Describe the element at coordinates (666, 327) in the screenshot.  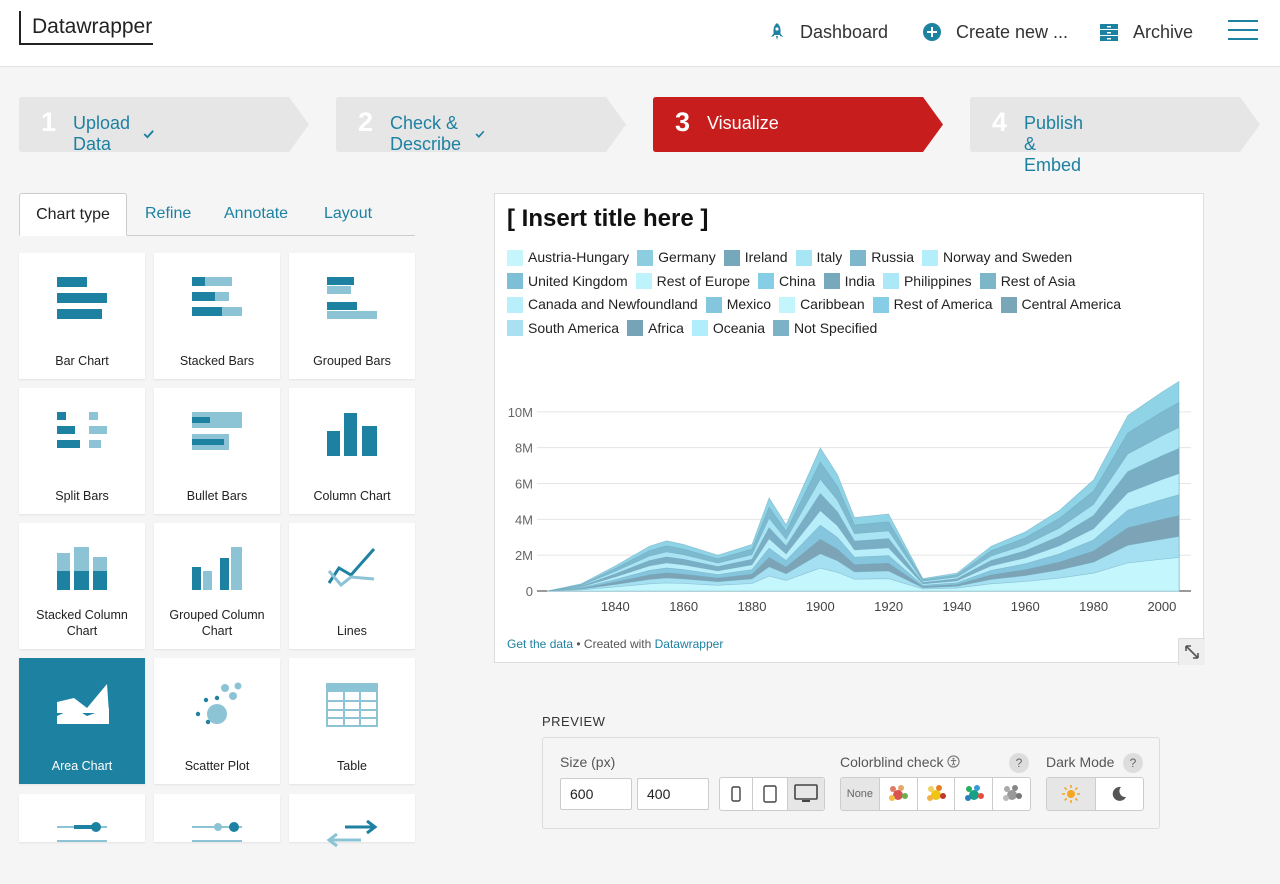
I see `legend-label: Africa` at that location.